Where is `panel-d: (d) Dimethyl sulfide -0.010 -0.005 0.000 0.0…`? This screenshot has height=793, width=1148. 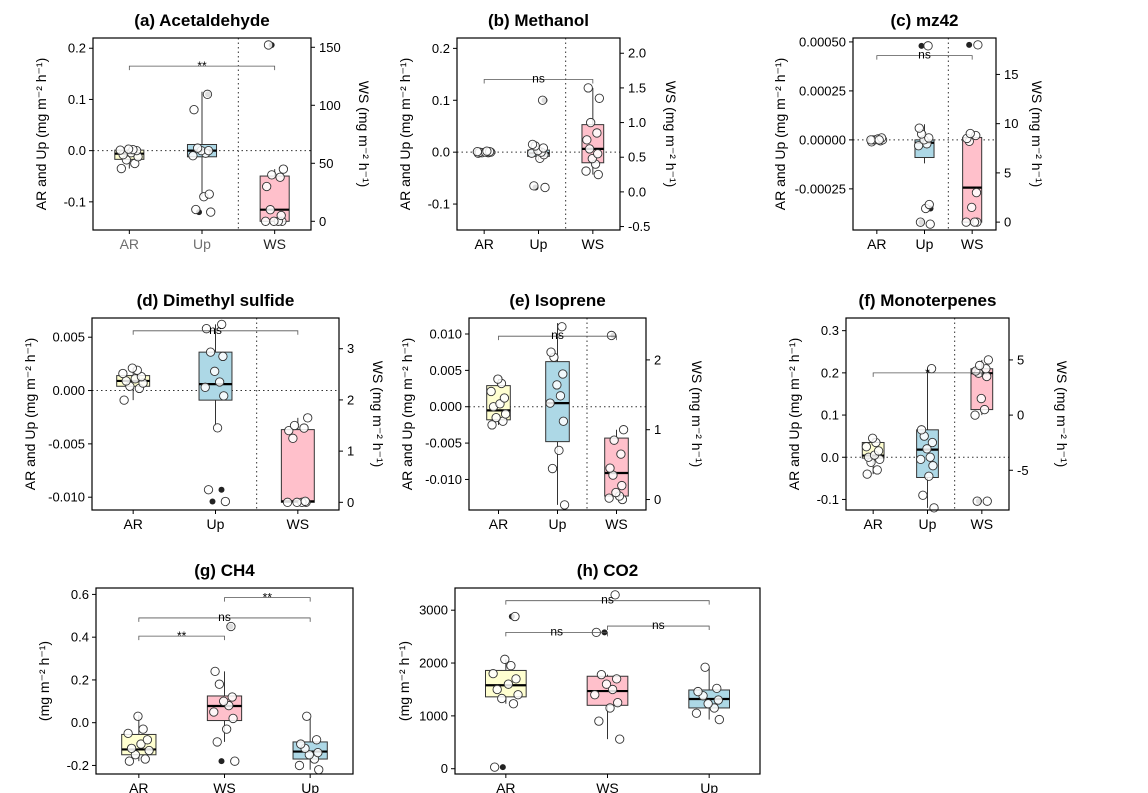 panel-d: (d) Dimethyl sulfide -0.010 -0.005 0.000 0.0… is located at coordinates (204, 411).